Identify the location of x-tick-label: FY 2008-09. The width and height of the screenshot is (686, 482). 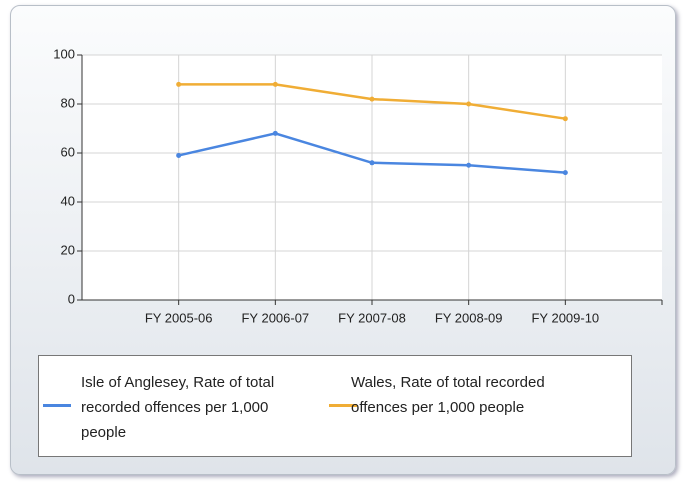
(469, 317).